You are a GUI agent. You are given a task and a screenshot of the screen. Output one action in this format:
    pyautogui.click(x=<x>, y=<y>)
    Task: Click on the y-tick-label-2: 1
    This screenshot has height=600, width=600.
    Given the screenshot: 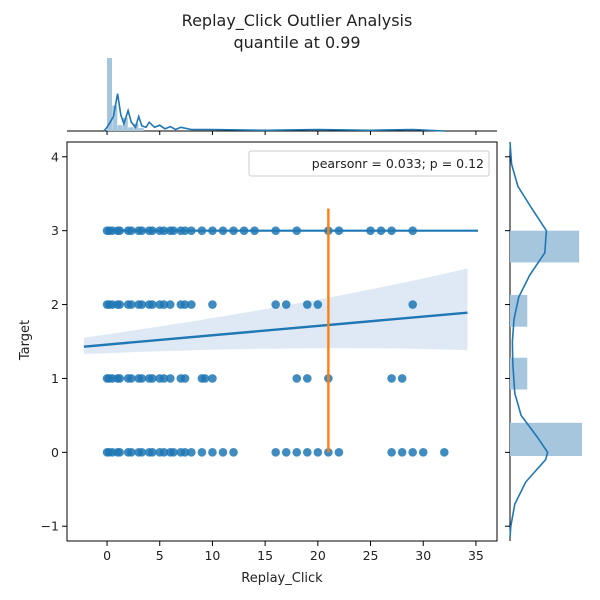 What is the action you would take?
    pyautogui.click(x=55, y=378)
    